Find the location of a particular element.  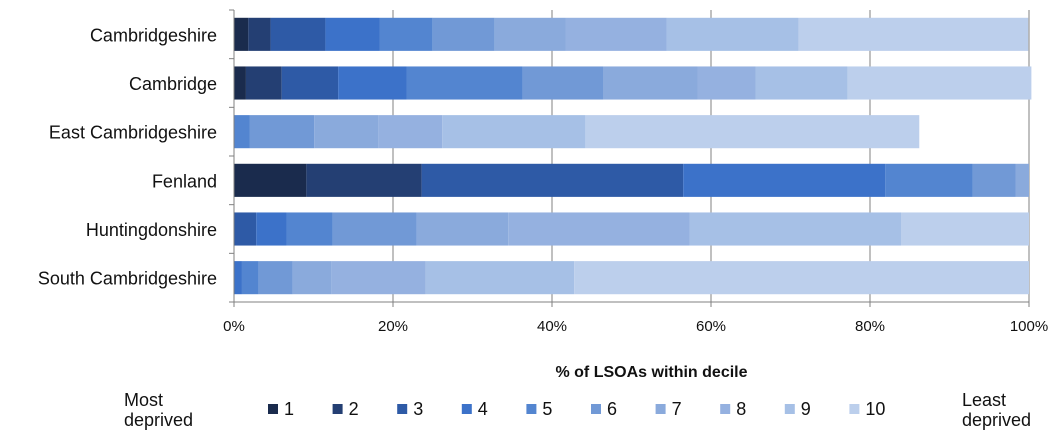

legend-left-label-line: Most is located at coordinates (144, 400).